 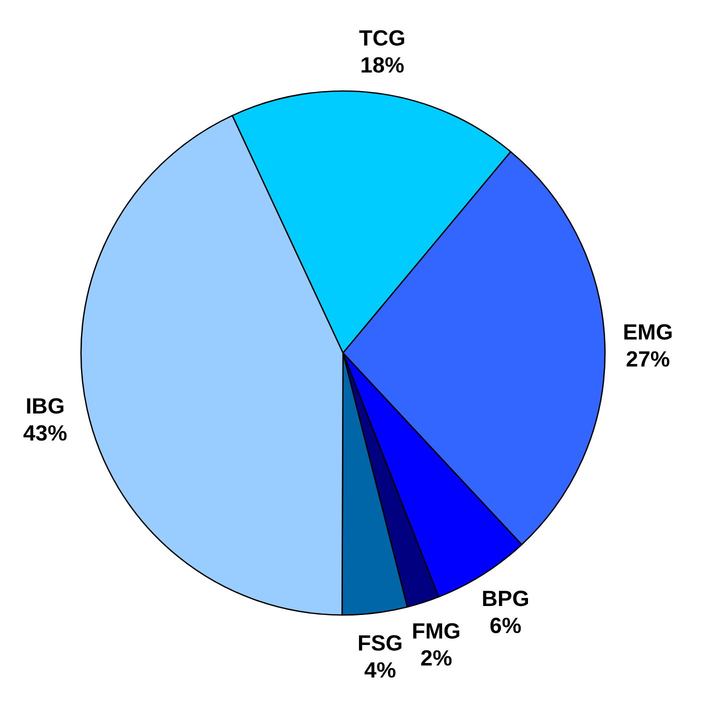 What do you see at coordinates (45, 433) in the screenshot?
I see `data-label: 43%` at bounding box center [45, 433].